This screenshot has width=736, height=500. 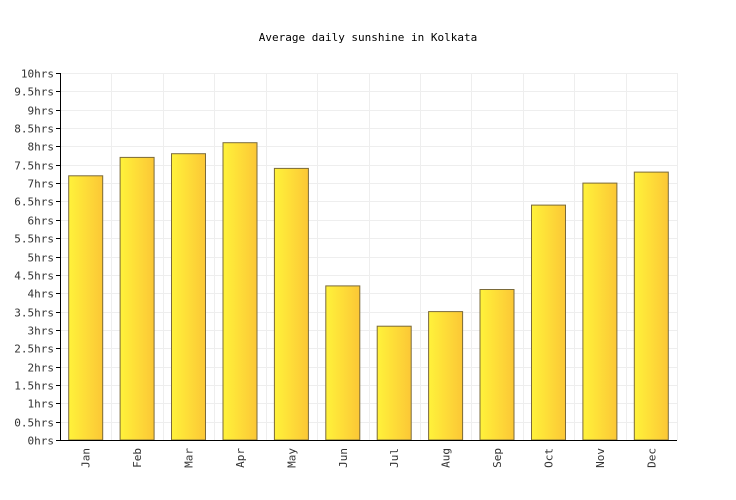 What do you see at coordinates (34, 202) in the screenshot?
I see `y-tick-label: 6.5hrs` at bounding box center [34, 202].